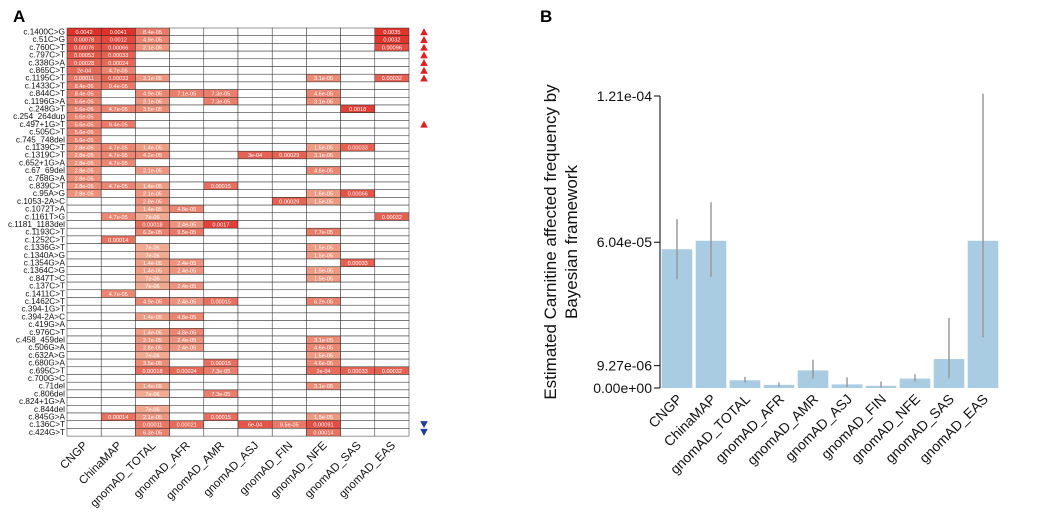 Image resolution: width=1045 pixels, height=527 pixels. Describe the element at coordinates (48, 39) in the screenshot. I see `row-label: c.51C>G` at that location.